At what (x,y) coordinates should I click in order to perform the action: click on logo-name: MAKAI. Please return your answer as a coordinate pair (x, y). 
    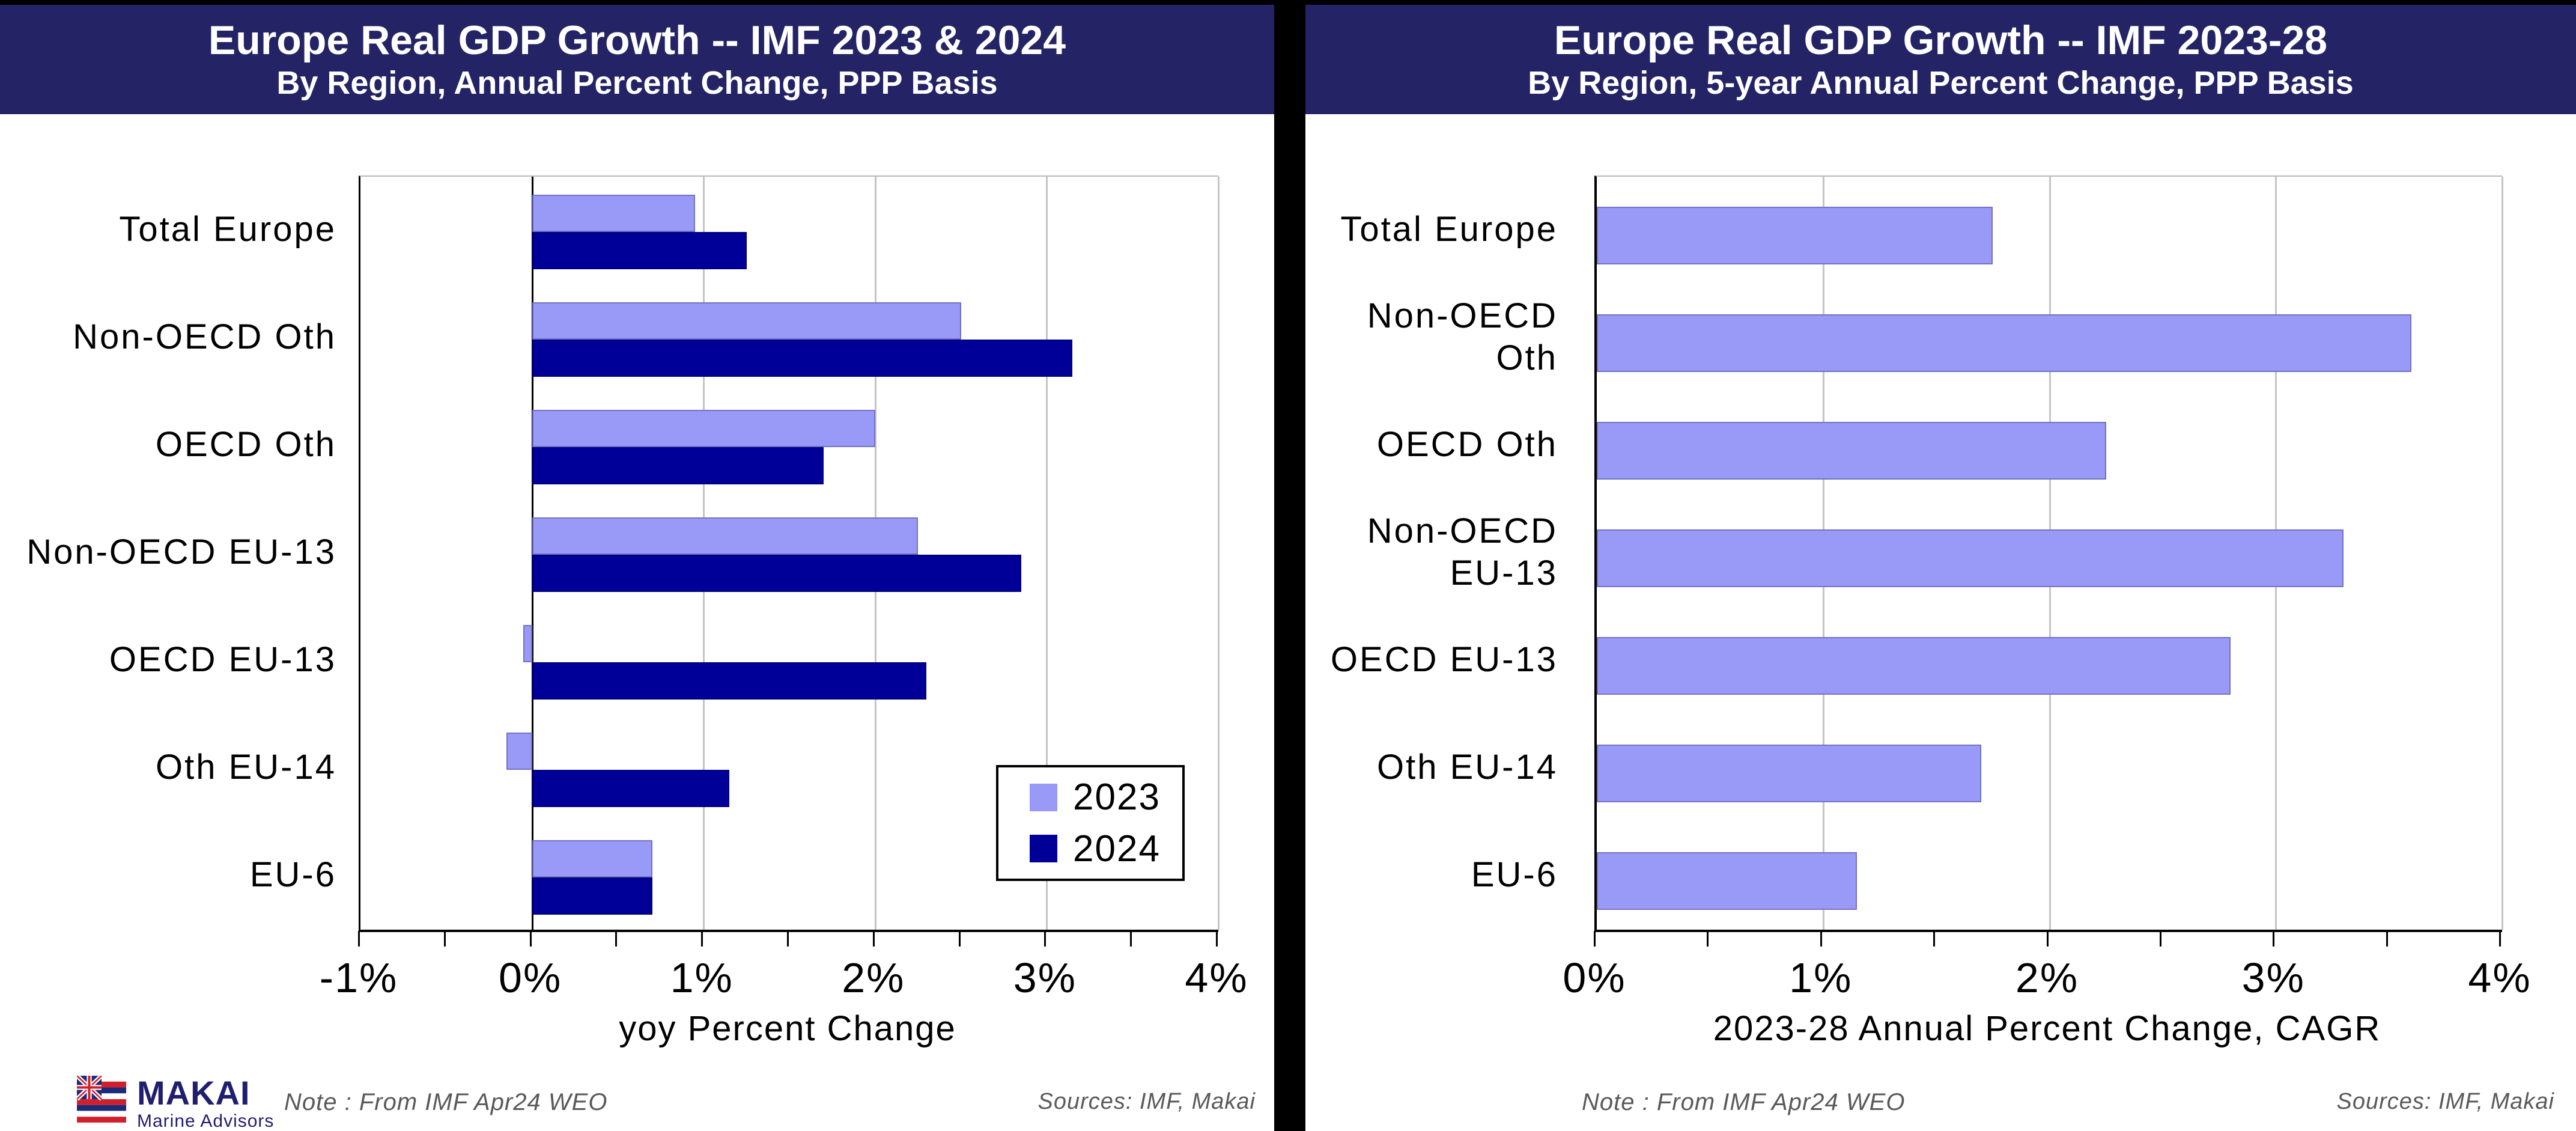
    Looking at the image, I should click on (194, 1093).